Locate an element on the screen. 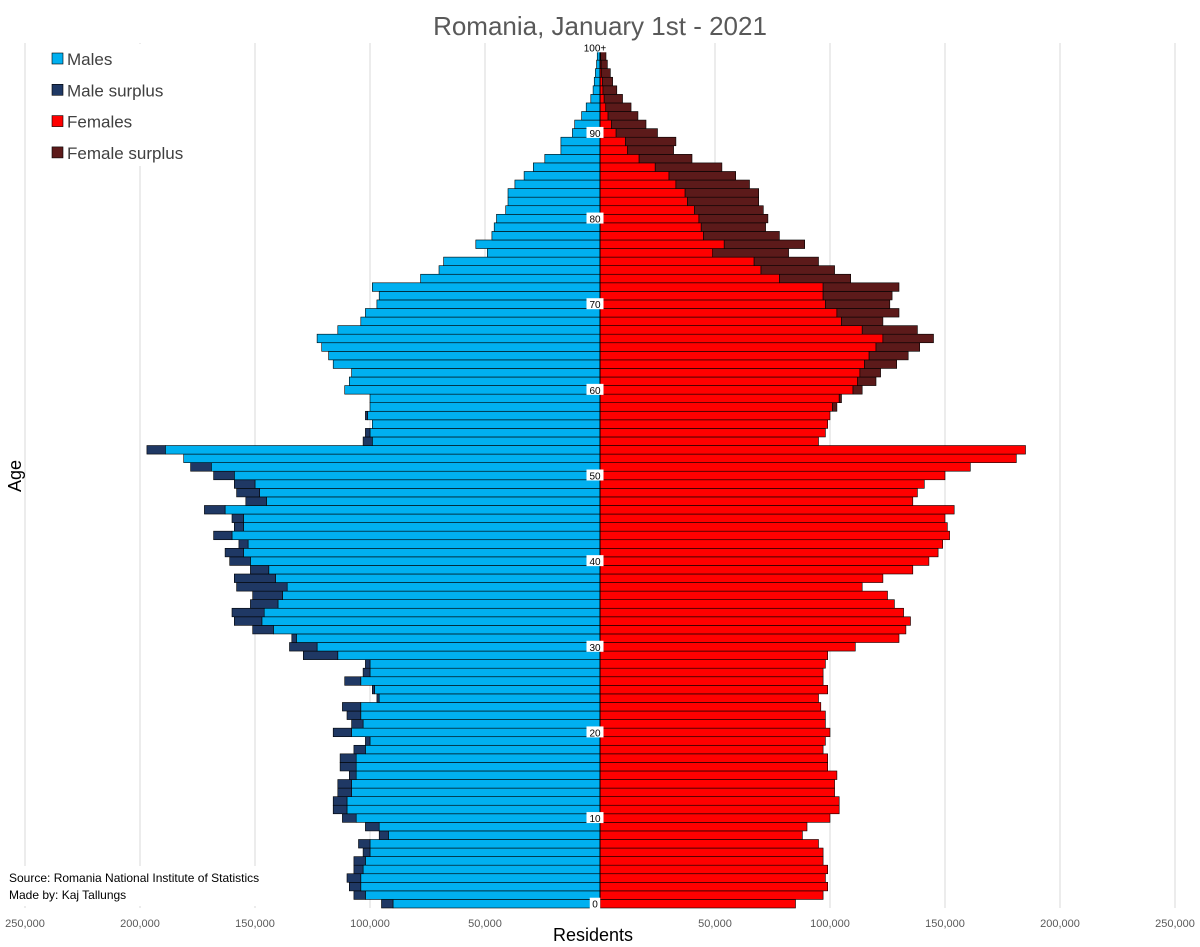 The image size is (1200, 947). x-tick-label: 100,000 is located at coordinates (370, 924).